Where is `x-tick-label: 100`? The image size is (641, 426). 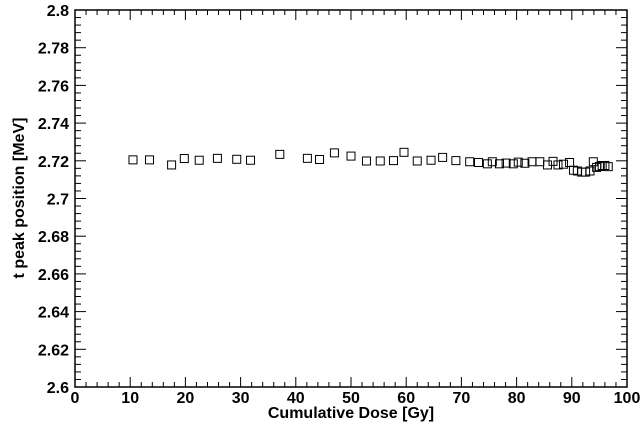
x-tick-label: 100 is located at coordinates (627, 398).